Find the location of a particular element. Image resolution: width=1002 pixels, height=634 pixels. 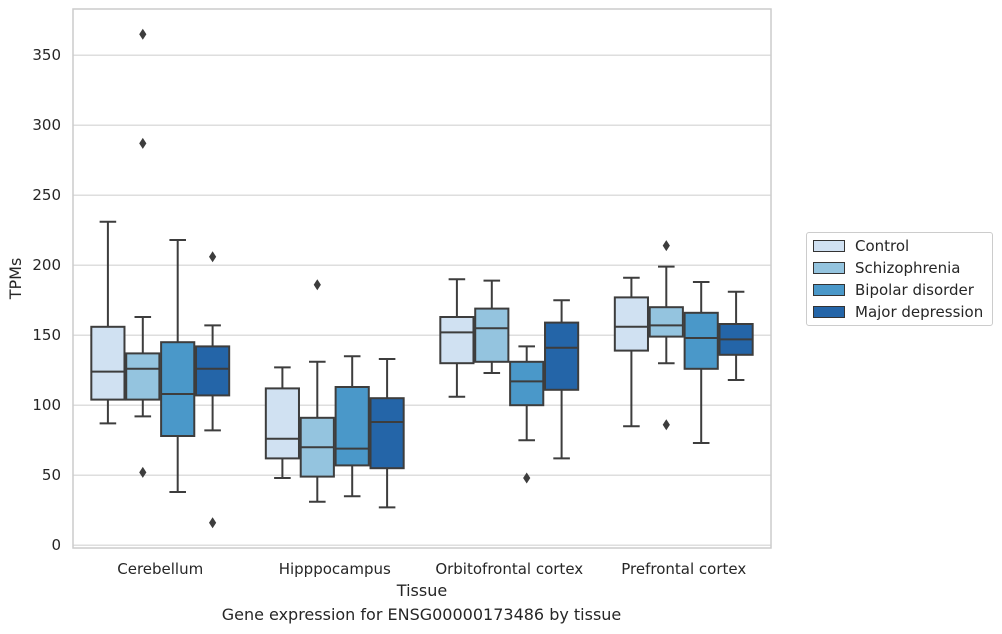

y-tick-label: 350 is located at coordinates (46, 55).